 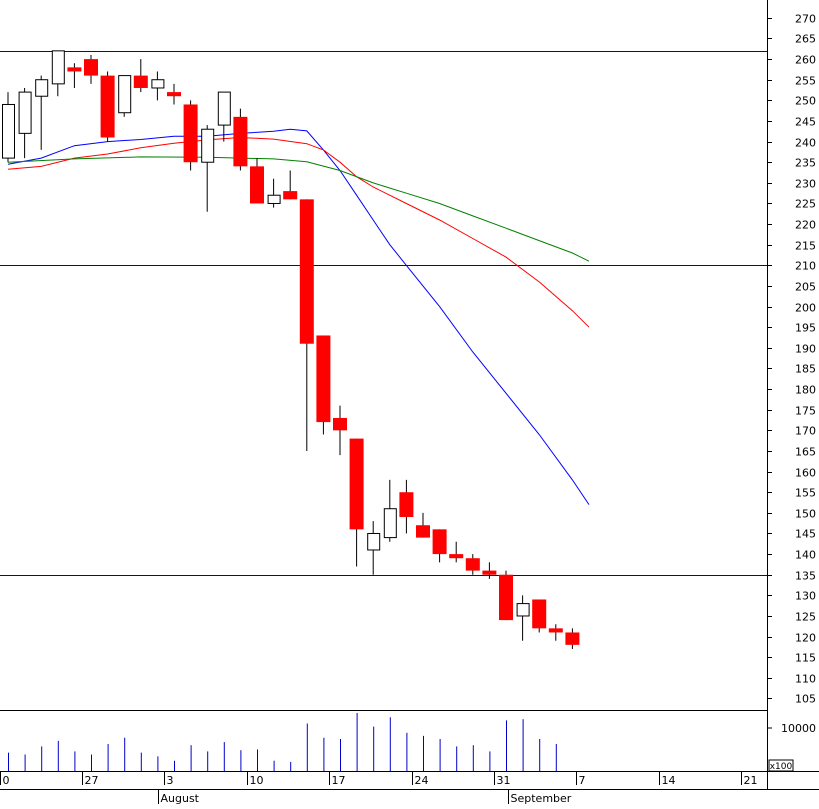 I want to click on price-tick-label: 130, so click(x=805, y=596).